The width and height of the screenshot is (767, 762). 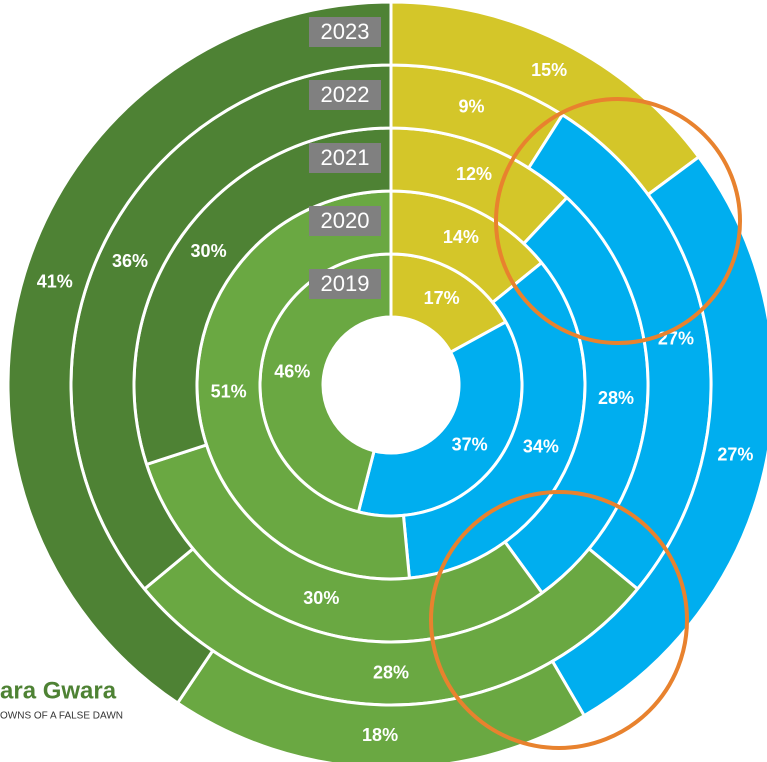 I want to click on logo-title: ara Gwara, so click(x=58, y=690).